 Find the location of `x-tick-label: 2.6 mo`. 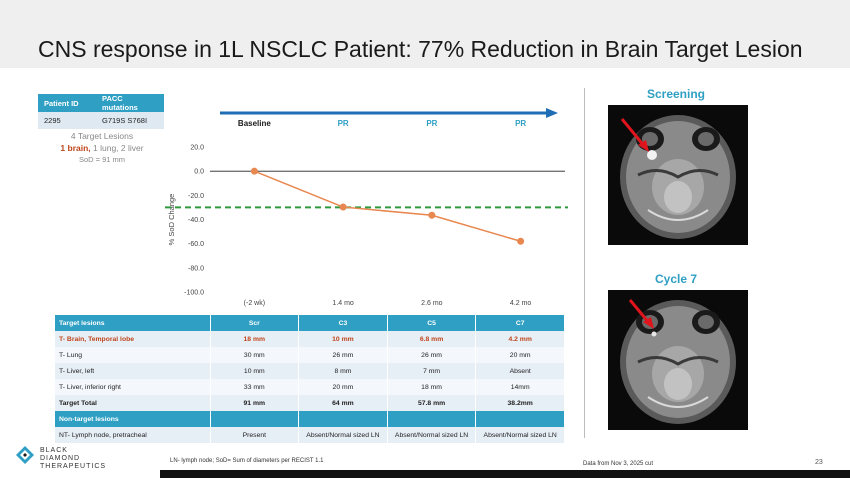

x-tick-label: 2.6 mo is located at coordinates (432, 303).